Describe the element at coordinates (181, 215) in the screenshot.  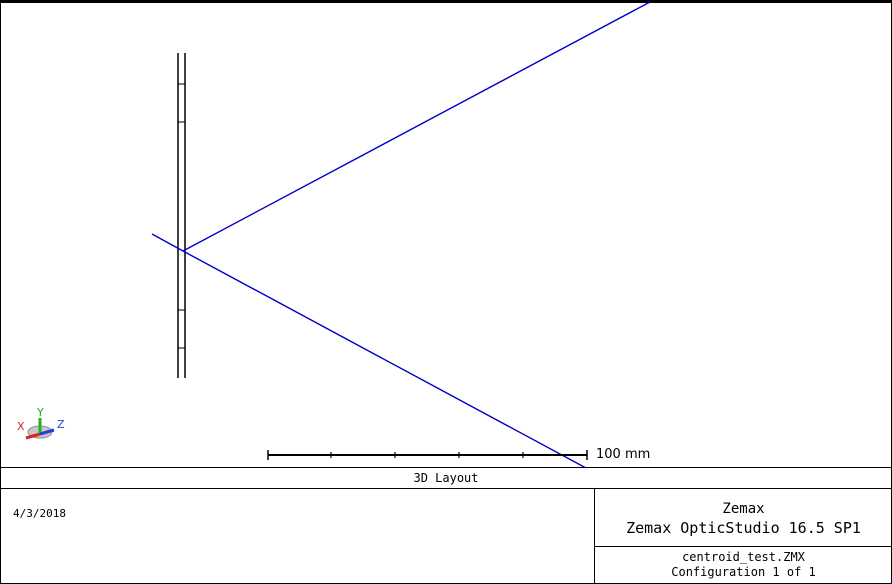
I see `optical-element` at that location.